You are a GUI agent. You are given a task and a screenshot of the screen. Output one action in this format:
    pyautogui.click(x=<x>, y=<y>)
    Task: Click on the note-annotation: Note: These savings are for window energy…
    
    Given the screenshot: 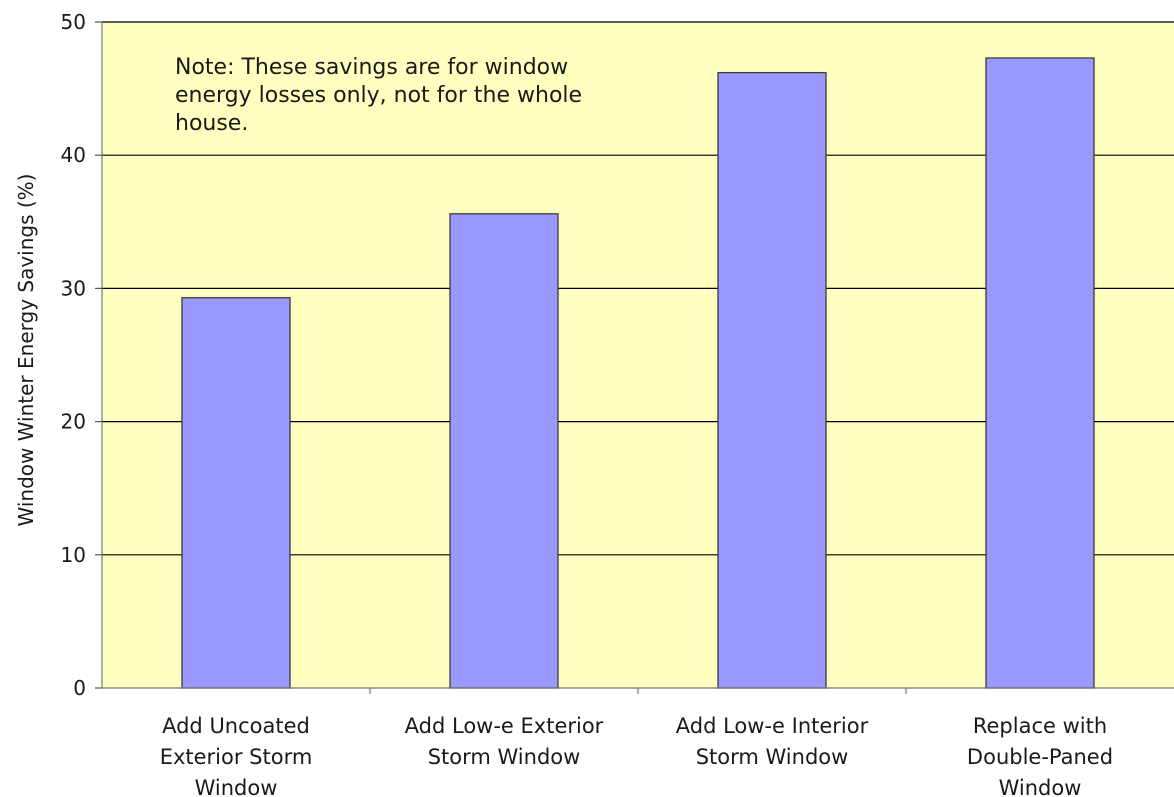 What is the action you would take?
    pyautogui.click(x=378, y=95)
    